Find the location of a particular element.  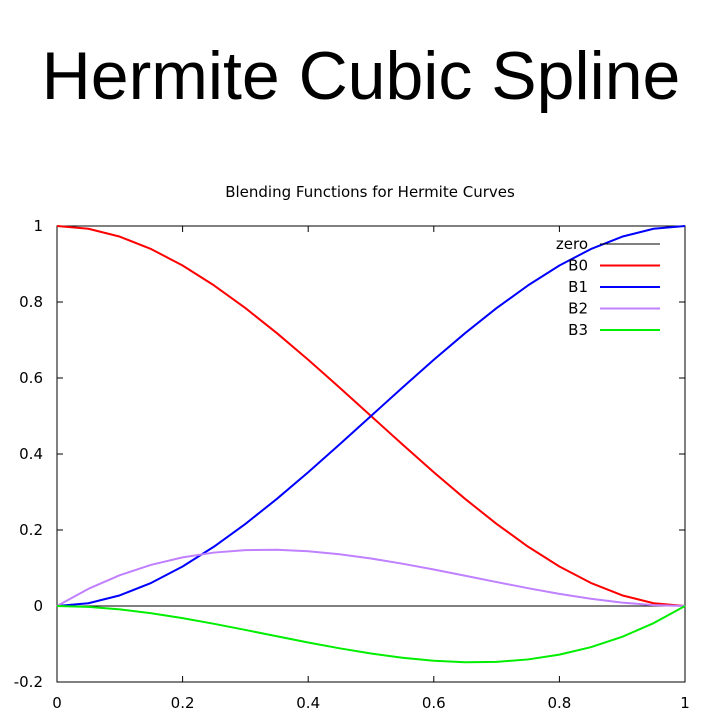

y-tick-label: 0.2 is located at coordinates (31, 530).